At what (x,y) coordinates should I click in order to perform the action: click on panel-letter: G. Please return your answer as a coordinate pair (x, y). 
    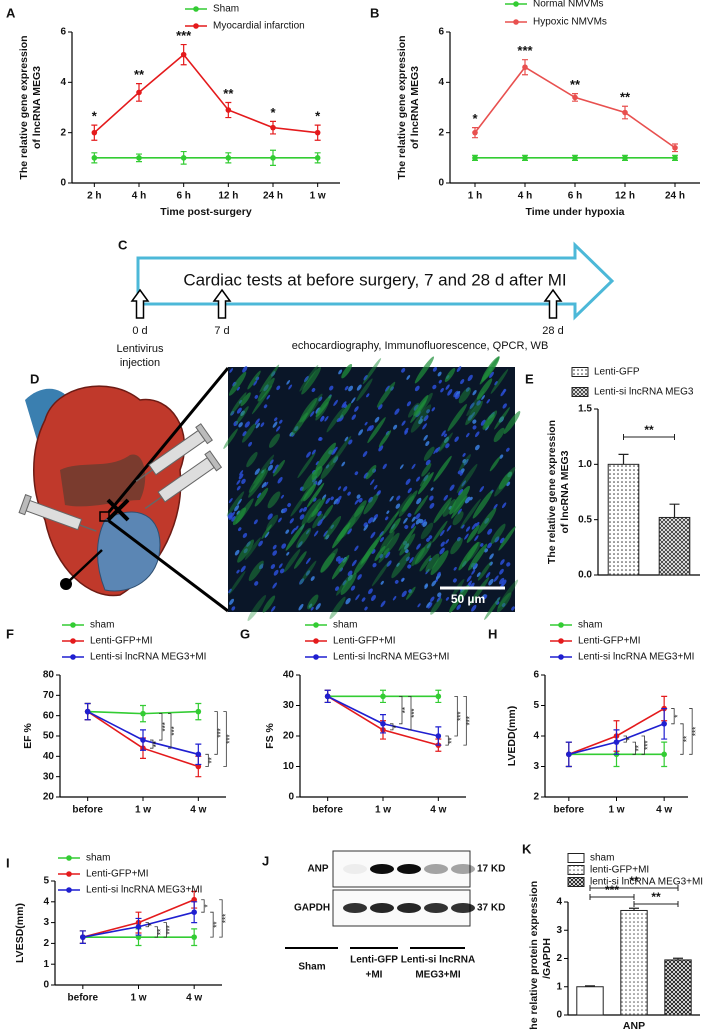
    Looking at the image, I should click on (245, 633).